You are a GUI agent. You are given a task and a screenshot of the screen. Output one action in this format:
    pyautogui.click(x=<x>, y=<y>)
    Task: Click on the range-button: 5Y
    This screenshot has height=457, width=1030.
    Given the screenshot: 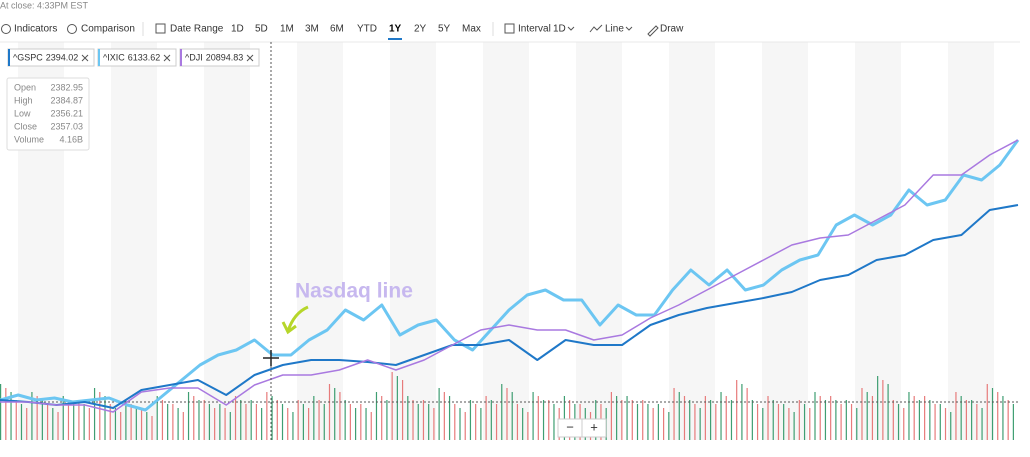 What is the action you would take?
    pyautogui.click(x=444, y=29)
    